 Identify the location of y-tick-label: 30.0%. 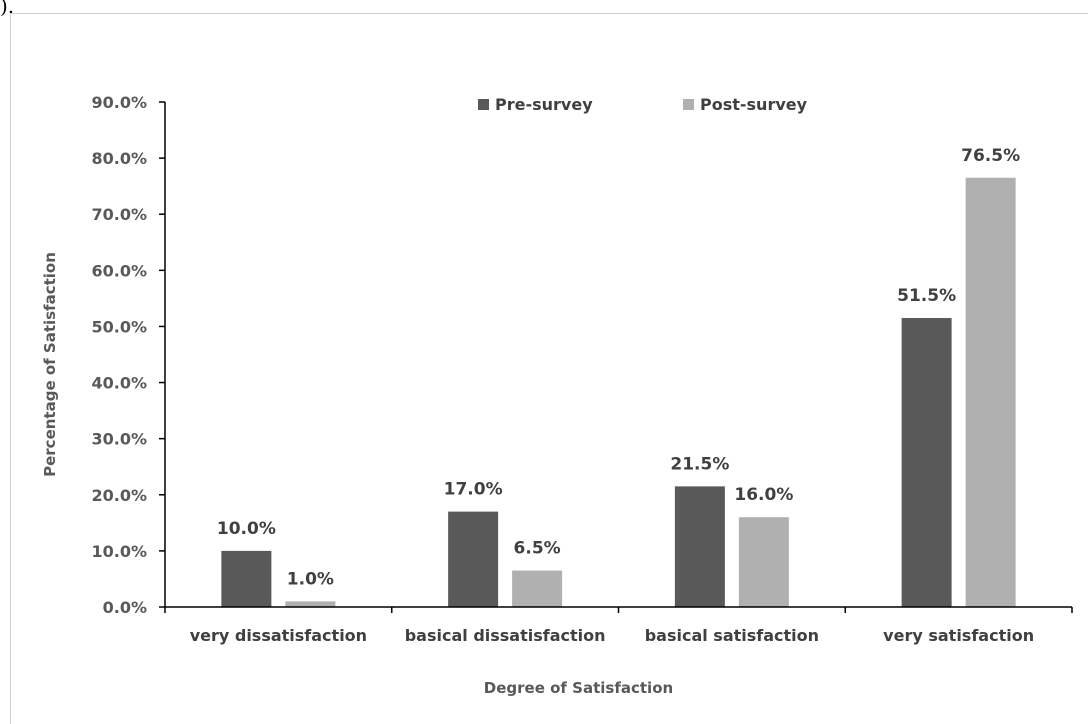
(119, 439).